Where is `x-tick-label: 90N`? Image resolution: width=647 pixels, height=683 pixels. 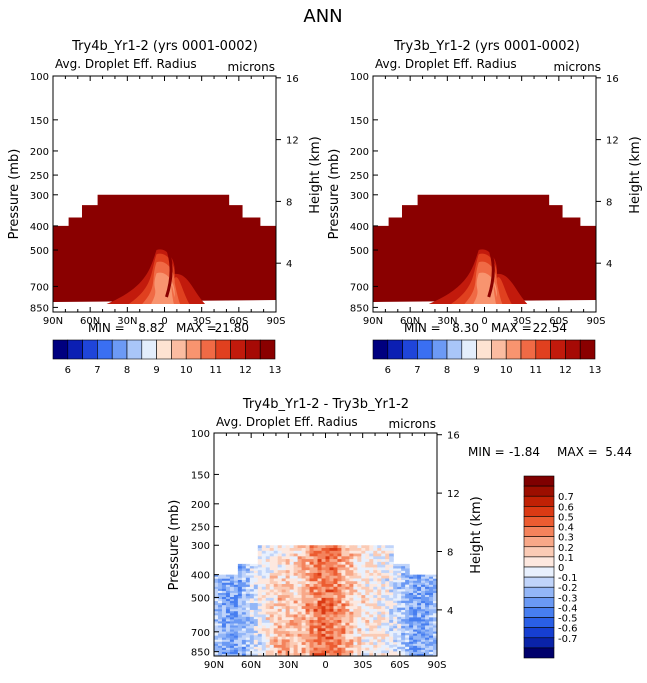
x-tick-label: 90N is located at coordinates (373, 321).